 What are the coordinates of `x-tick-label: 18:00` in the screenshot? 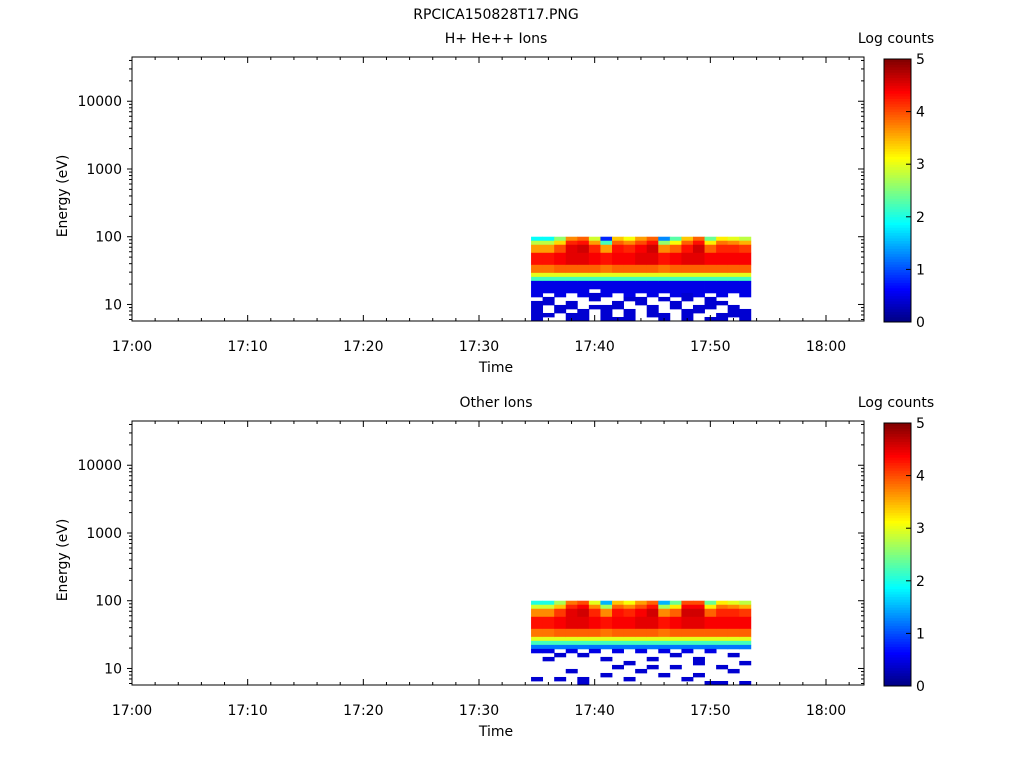 It's located at (826, 347).